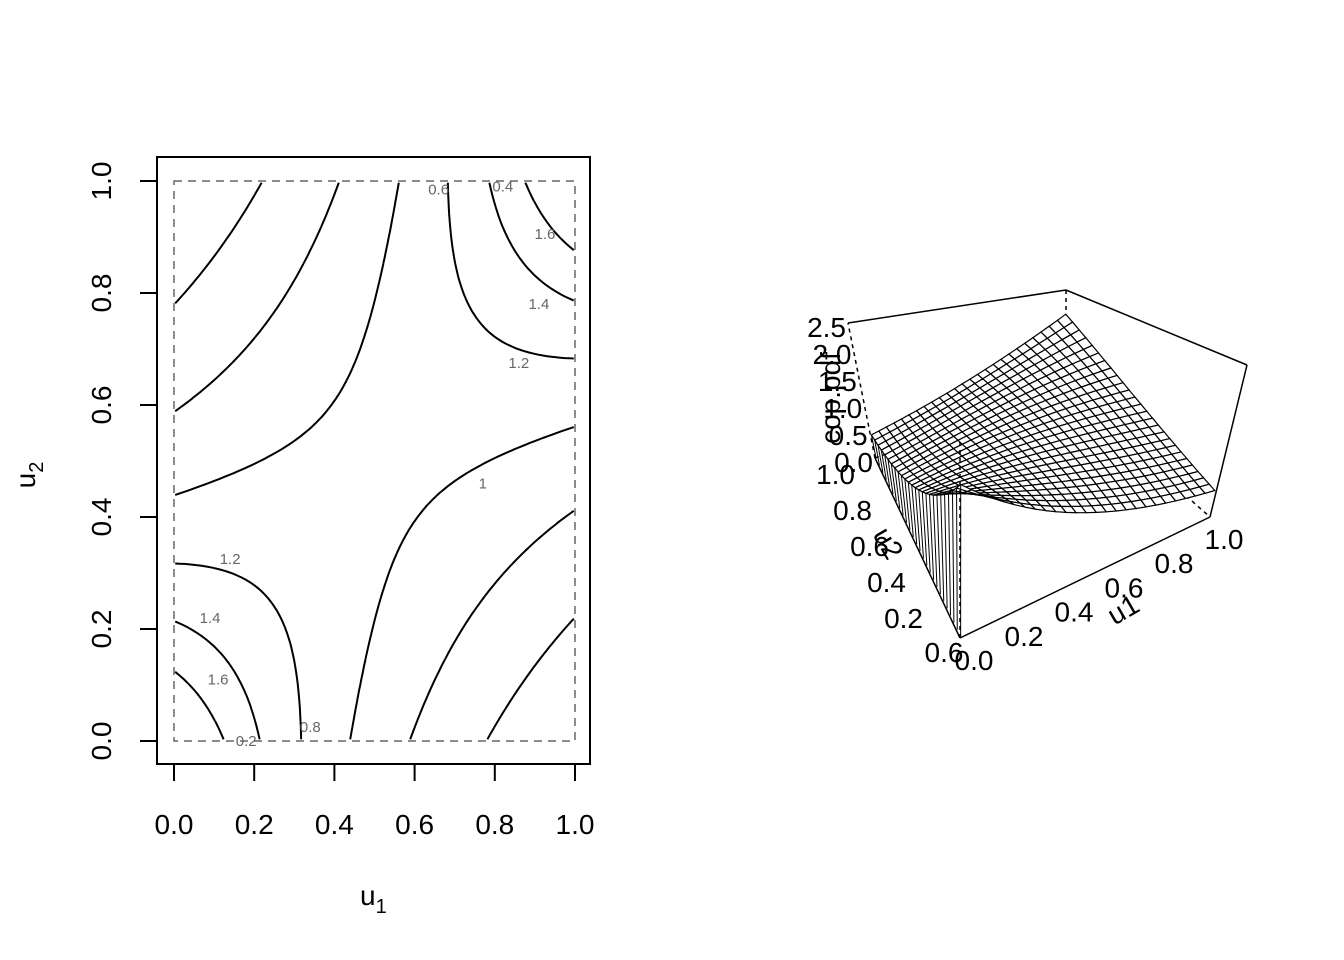 The image size is (1344, 960). What do you see at coordinates (861, 390) in the screenshot?
I see `box-edge-hidden` at bounding box center [861, 390].